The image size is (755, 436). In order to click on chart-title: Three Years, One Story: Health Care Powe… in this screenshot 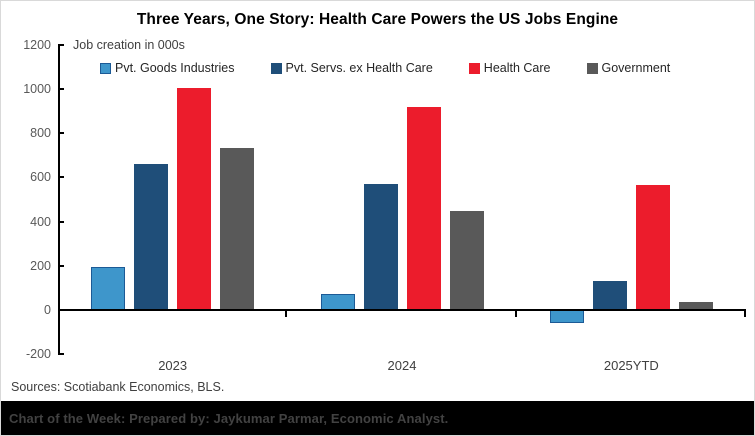, I will do `click(377, 19)`.